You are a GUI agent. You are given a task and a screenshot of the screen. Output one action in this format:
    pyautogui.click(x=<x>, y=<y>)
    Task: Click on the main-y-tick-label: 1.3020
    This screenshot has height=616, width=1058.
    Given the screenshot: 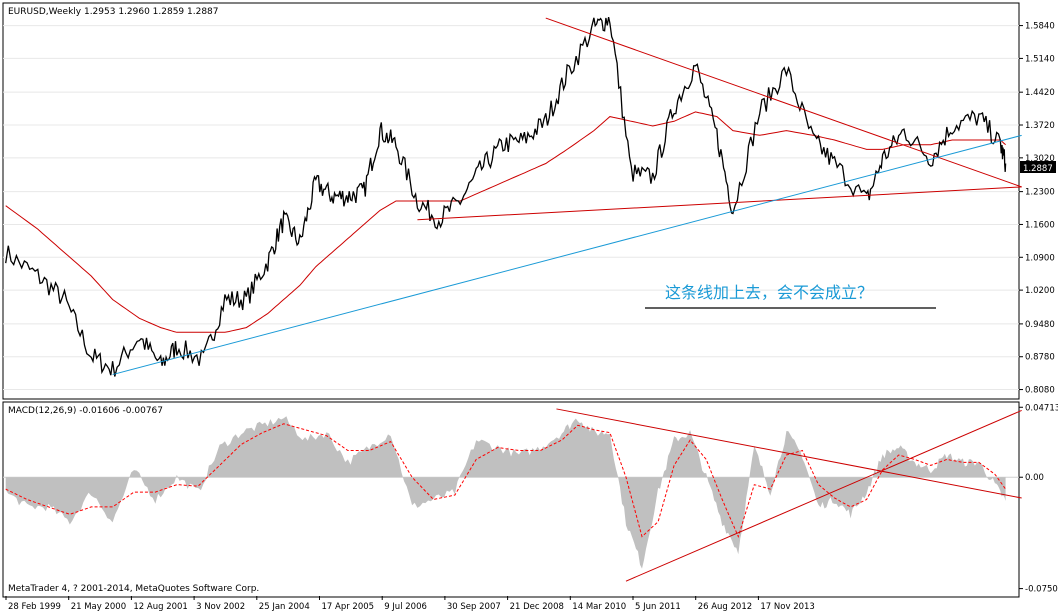 What is the action you would take?
    pyautogui.click(x=1040, y=159)
    